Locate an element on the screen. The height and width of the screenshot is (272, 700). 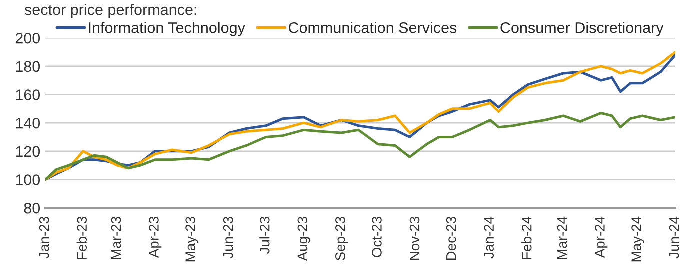
chart-title: sector price performance: is located at coordinates (110, 11).